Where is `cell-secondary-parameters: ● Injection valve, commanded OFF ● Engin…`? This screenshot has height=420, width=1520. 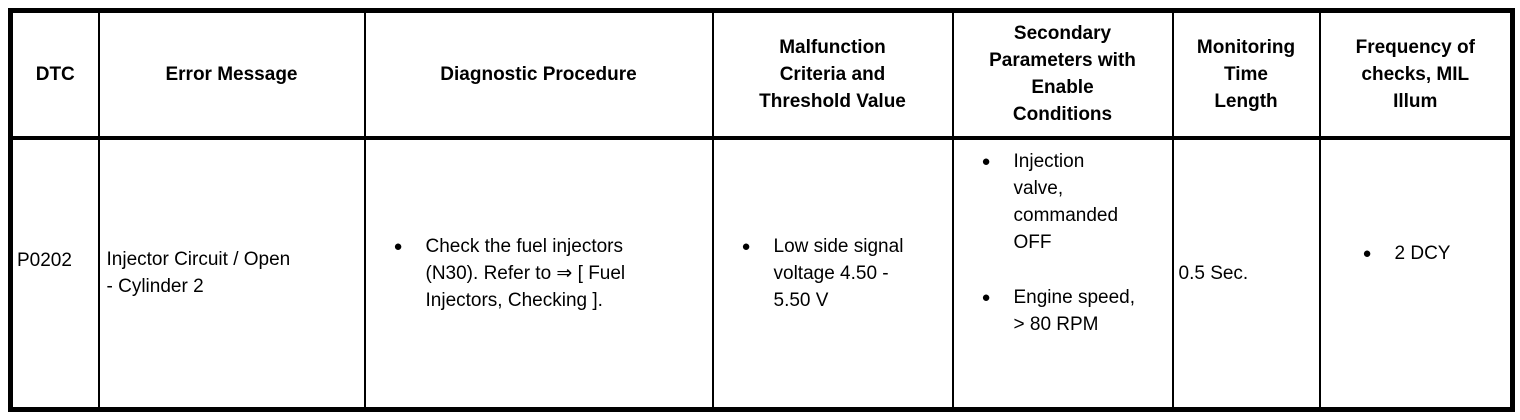
cell-secondary-parameters: ● Injection valve, commanded OFF ● Engin… is located at coordinates (1062, 273).